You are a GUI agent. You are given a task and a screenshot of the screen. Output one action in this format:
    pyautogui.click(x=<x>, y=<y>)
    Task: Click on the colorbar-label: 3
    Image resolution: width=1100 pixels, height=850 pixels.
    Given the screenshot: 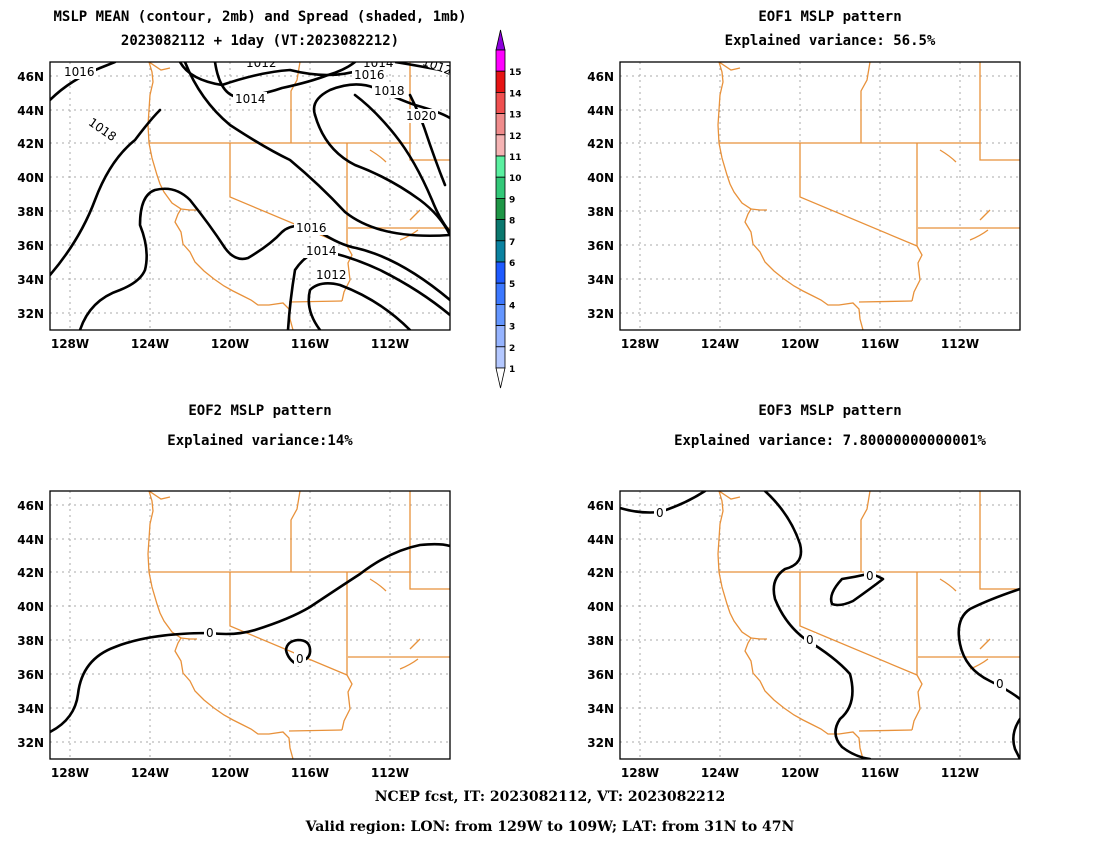 What is the action you would take?
    pyautogui.click(x=512, y=328)
    